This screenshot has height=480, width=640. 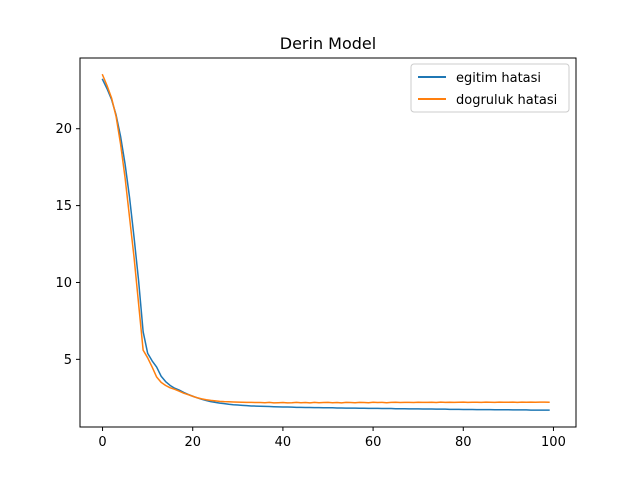 I want to click on y-axis: 5 10 15 20, so click(x=67, y=245).